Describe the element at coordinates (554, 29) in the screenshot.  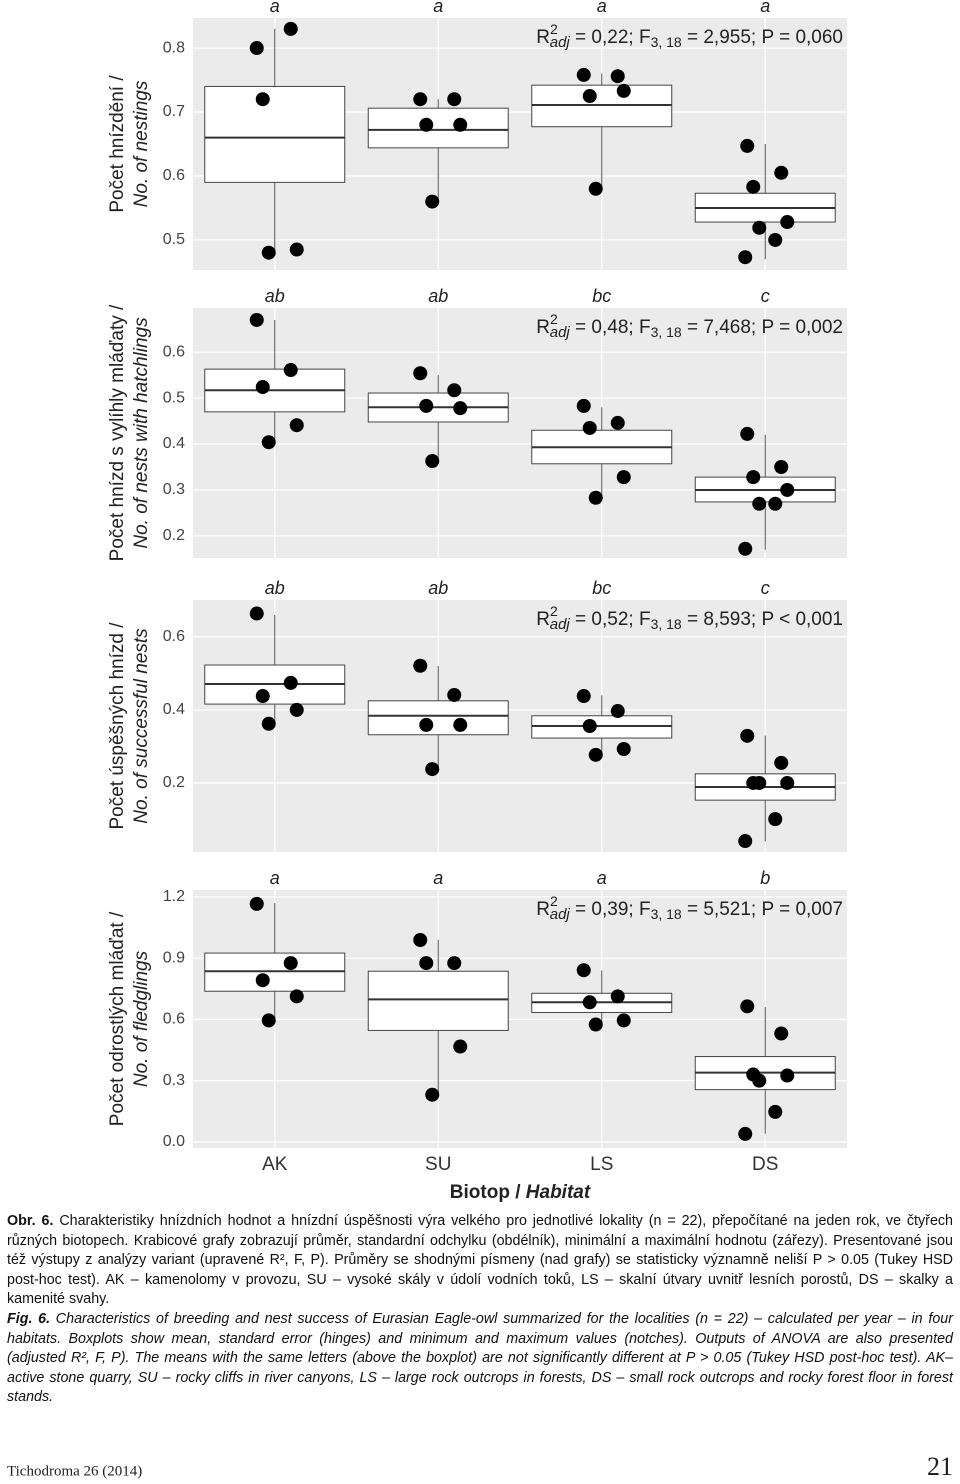
I see `stat-sup: 2` at that location.